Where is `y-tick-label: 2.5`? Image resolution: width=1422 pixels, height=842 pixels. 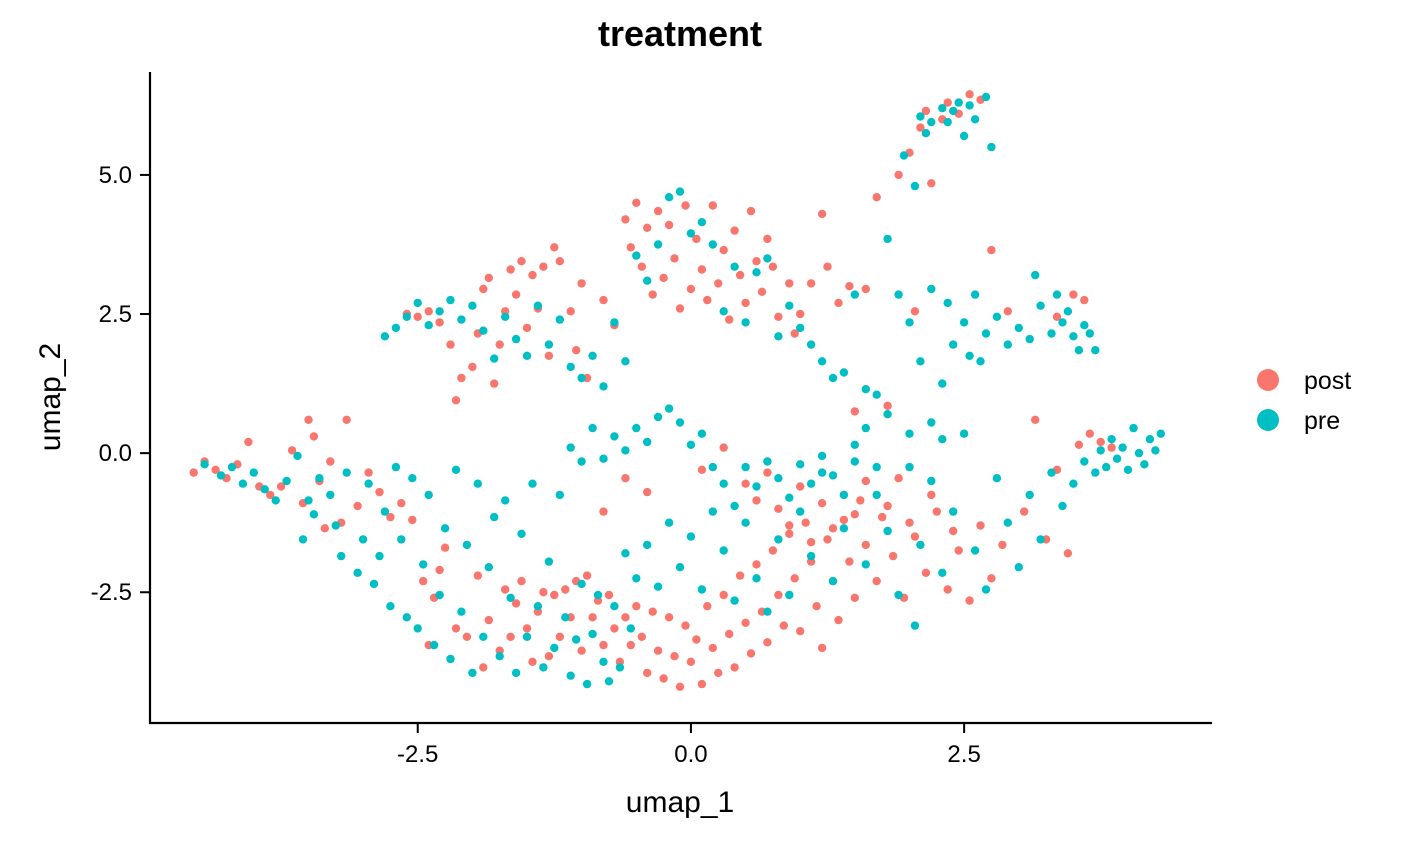
y-tick-label: 2.5 is located at coordinates (115, 314).